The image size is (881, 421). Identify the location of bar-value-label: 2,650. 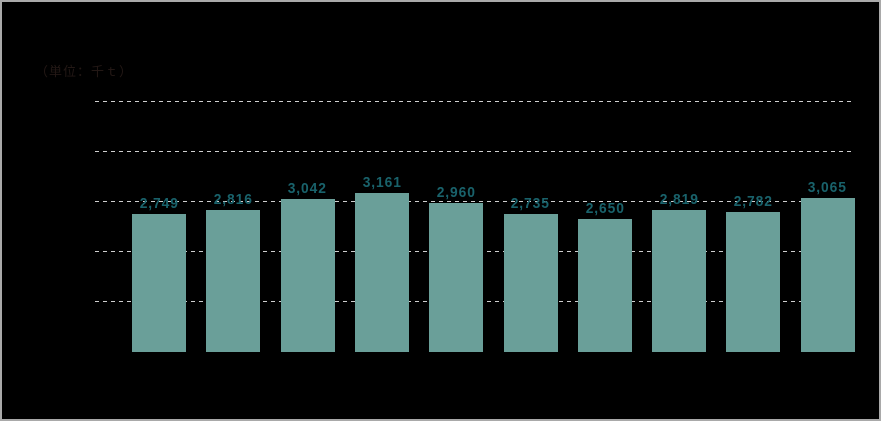
(605, 208).